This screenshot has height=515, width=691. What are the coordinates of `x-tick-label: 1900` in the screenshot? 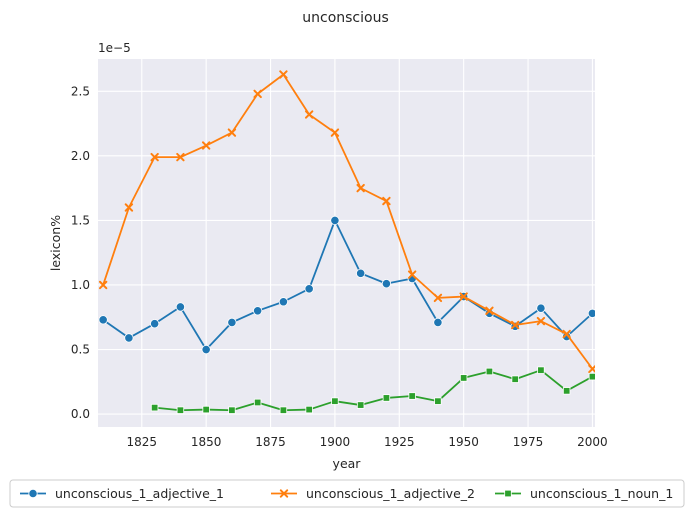 It's located at (335, 442).